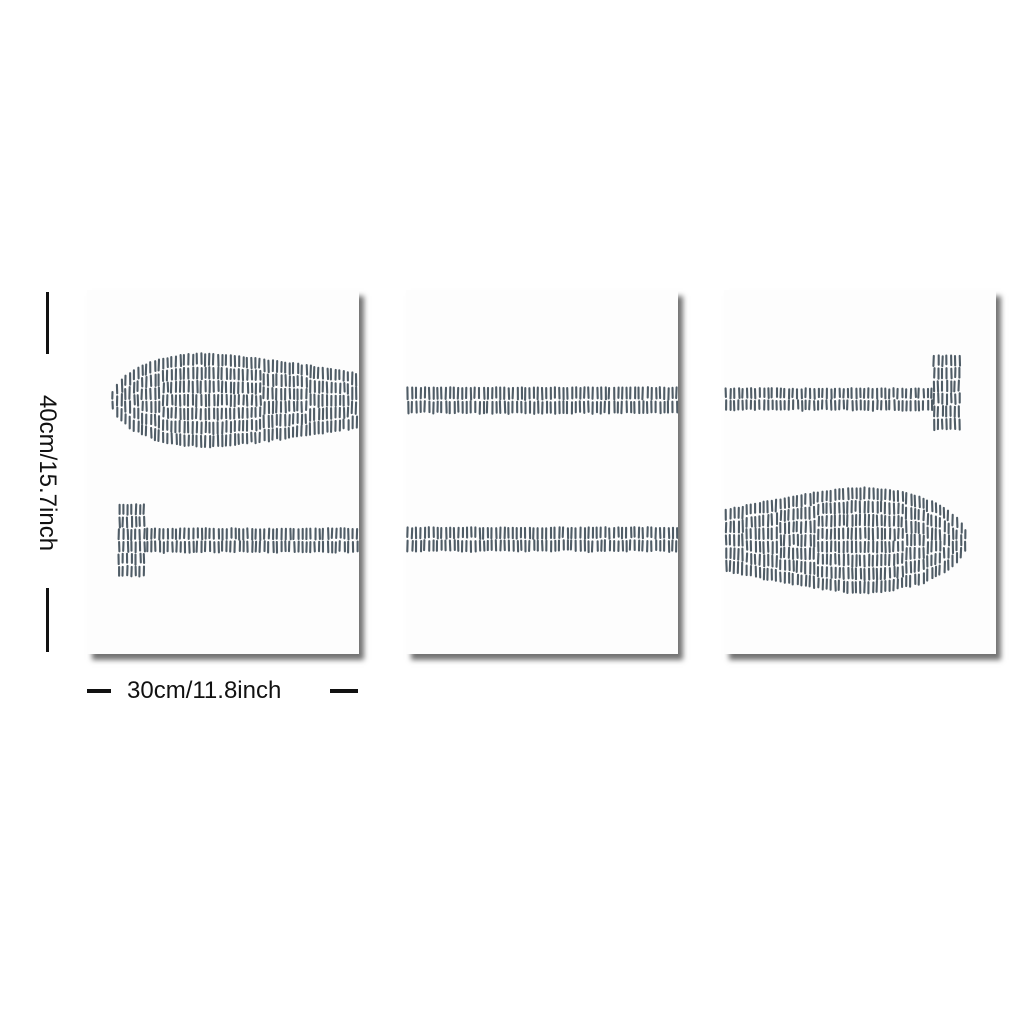 The height and width of the screenshot is (1024, 1024). What do you see at coordinates (99, 691) in the screenshot?
I see `width-dimension-bar-left` at bounding box center [99, 691].